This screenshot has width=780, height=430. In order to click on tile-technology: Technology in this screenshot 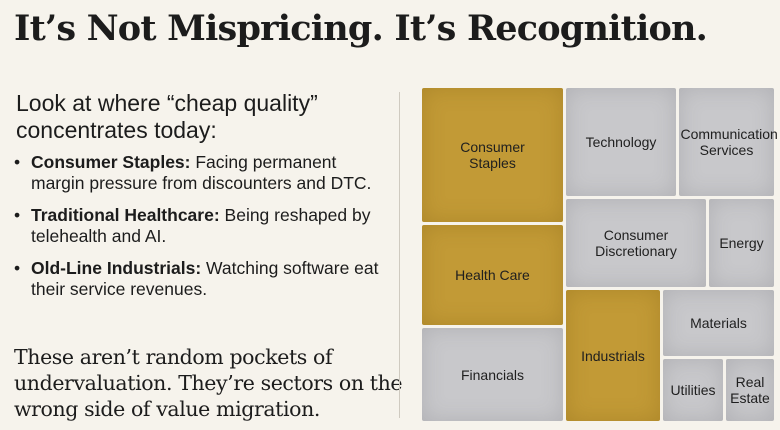, I will do `click(621, 142)`.